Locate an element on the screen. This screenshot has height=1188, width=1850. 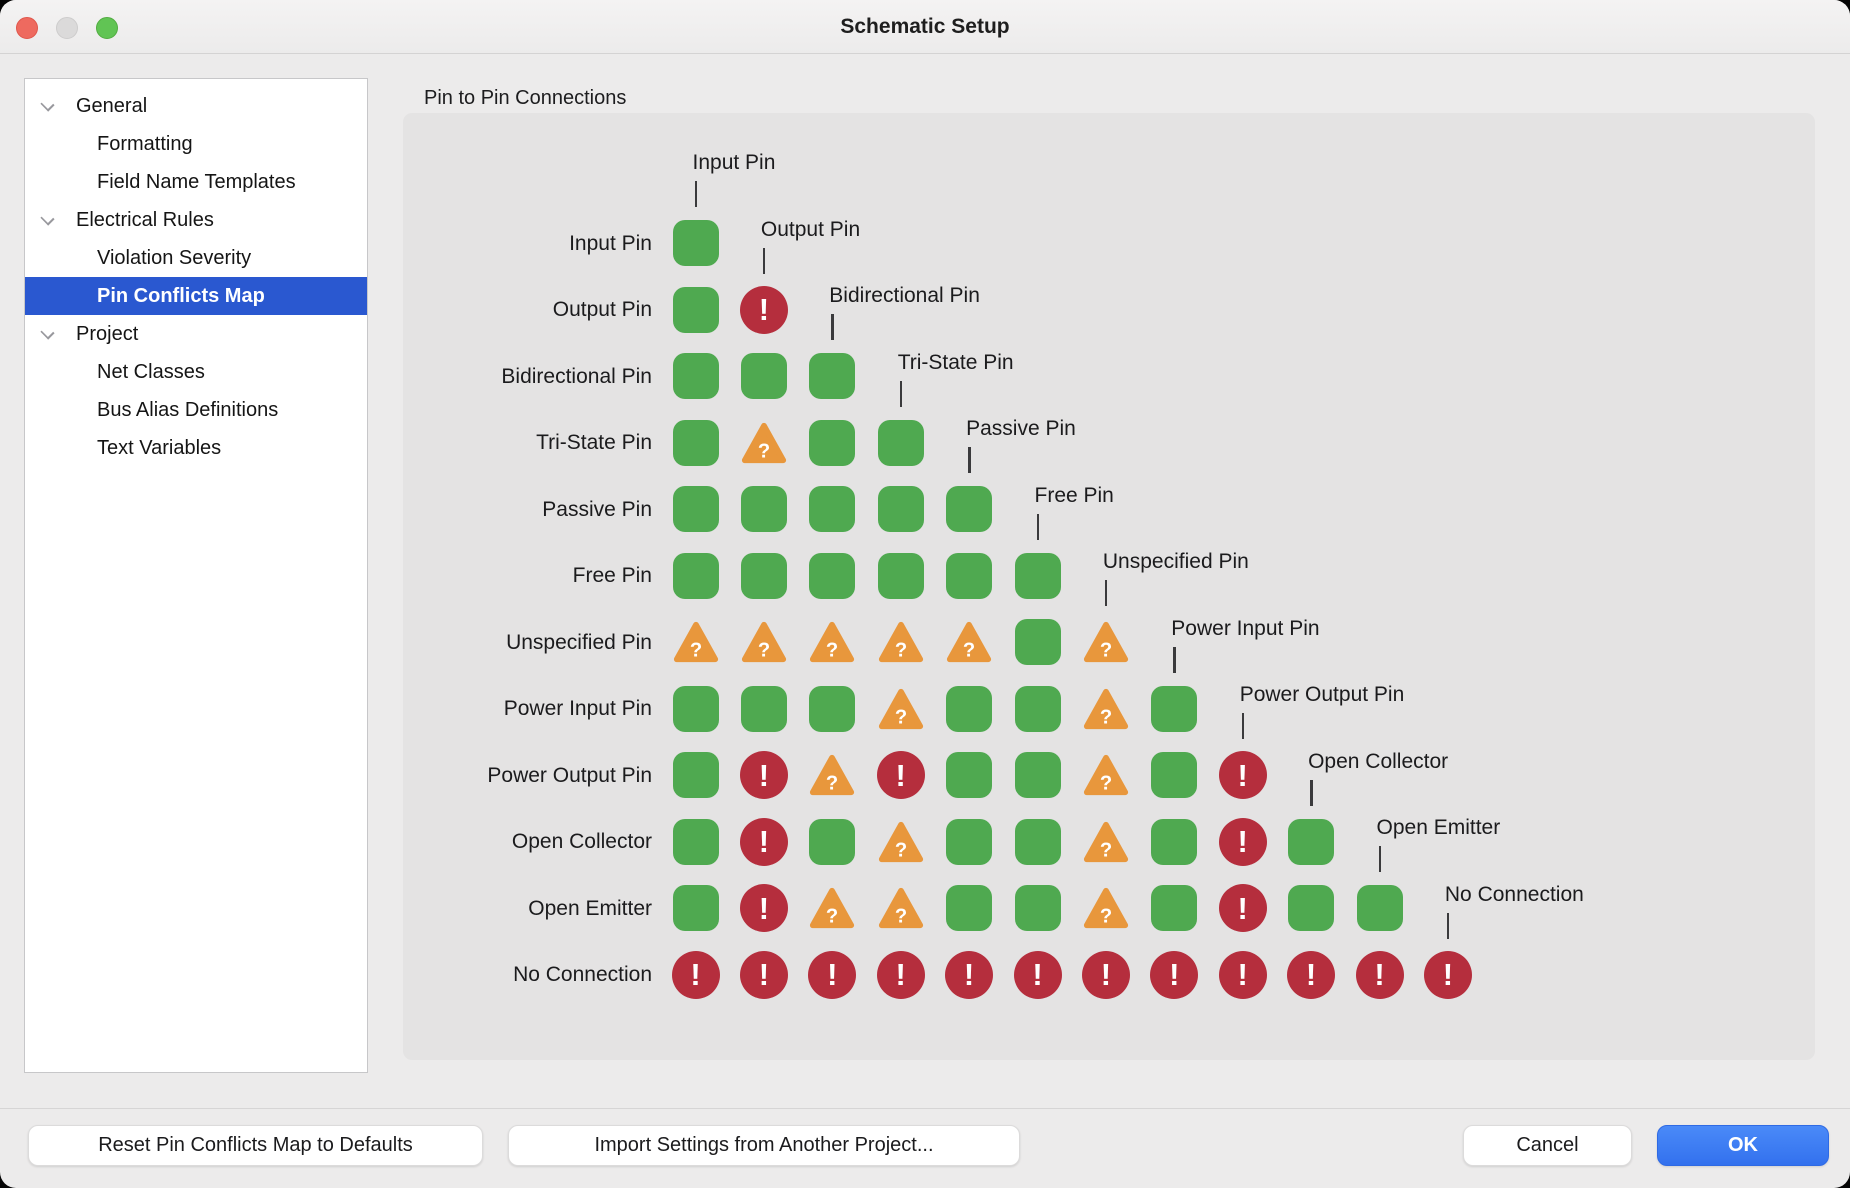
matrix-cell-11-0: ! is located at coordinates (695, 974).